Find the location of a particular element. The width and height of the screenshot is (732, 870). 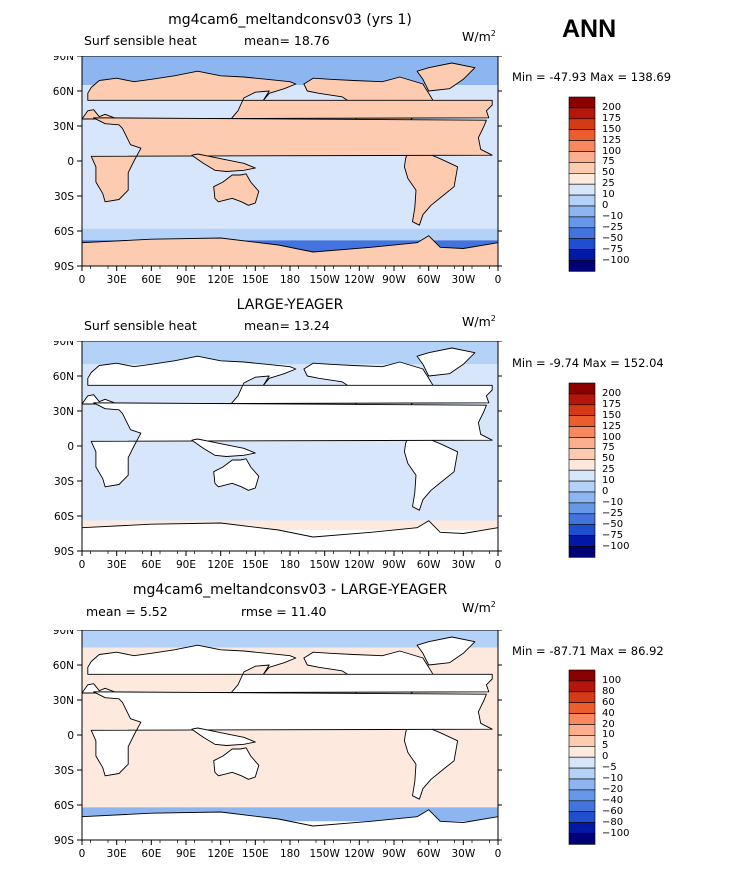

colorbar-level-label: 50 is located at coordinates (608, 173).